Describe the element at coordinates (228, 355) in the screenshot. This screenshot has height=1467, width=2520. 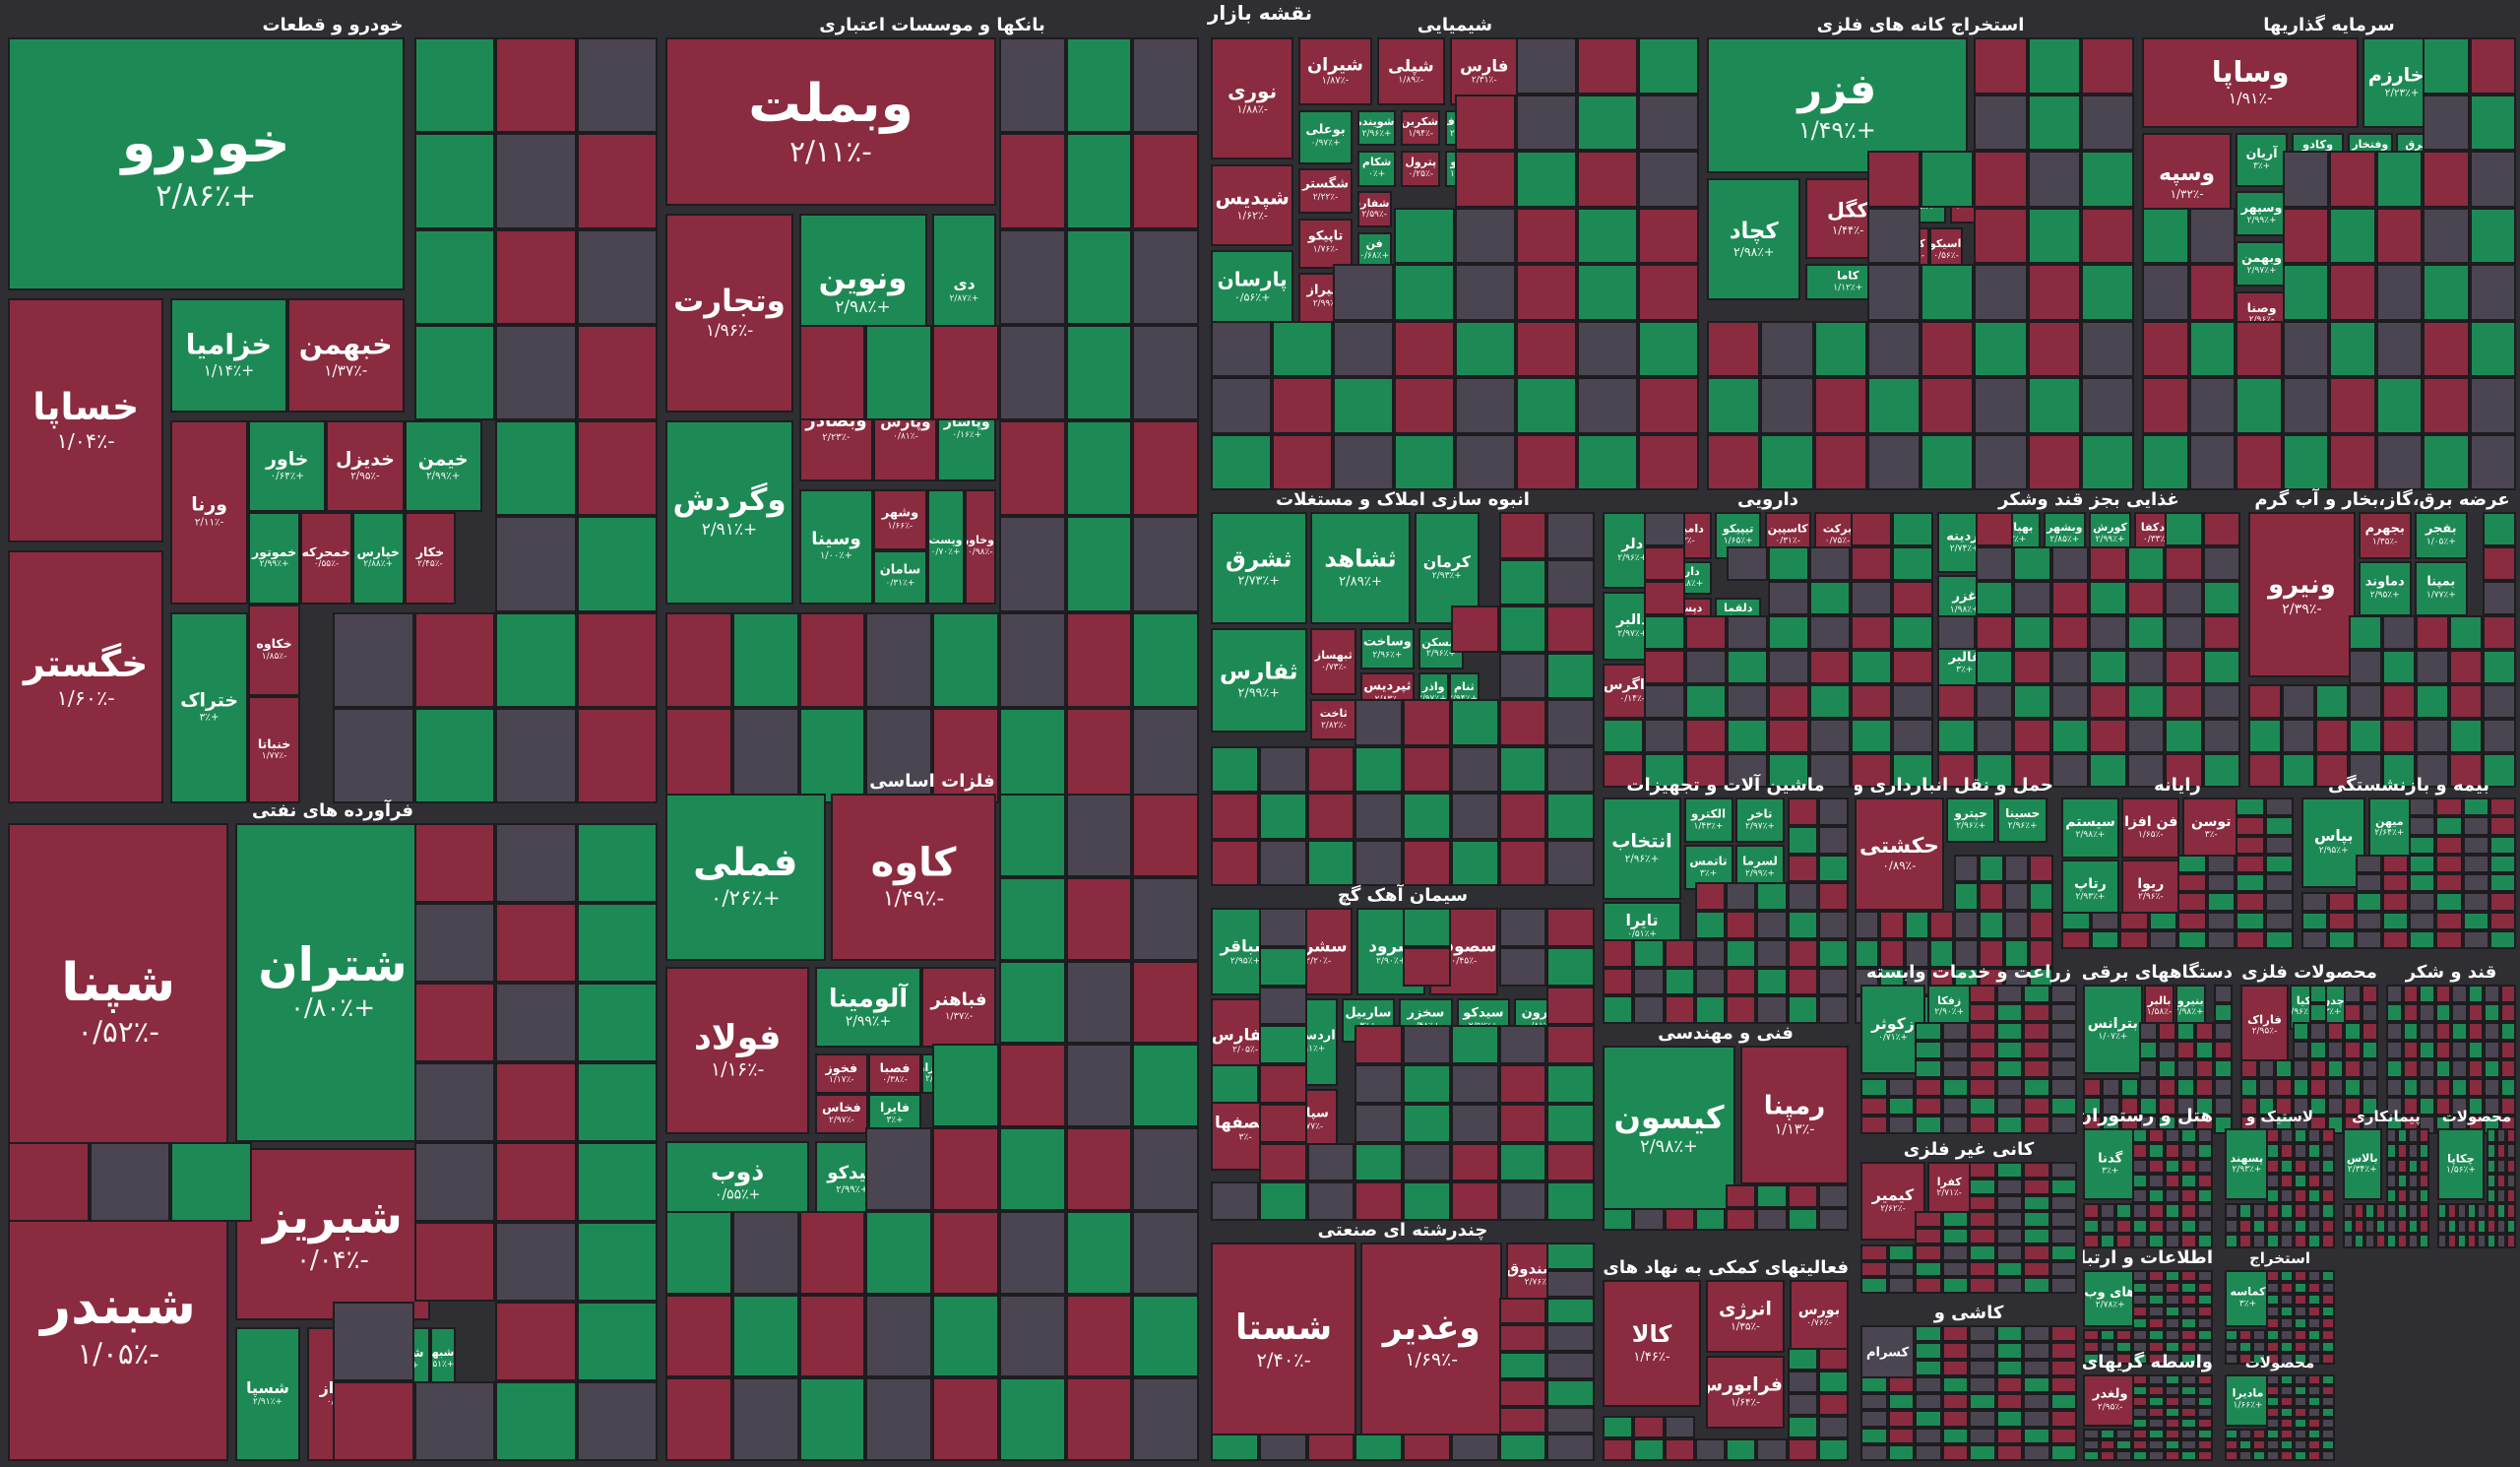
I see `stock-tile: خزامیا +۱/۱۴٪` at that location.